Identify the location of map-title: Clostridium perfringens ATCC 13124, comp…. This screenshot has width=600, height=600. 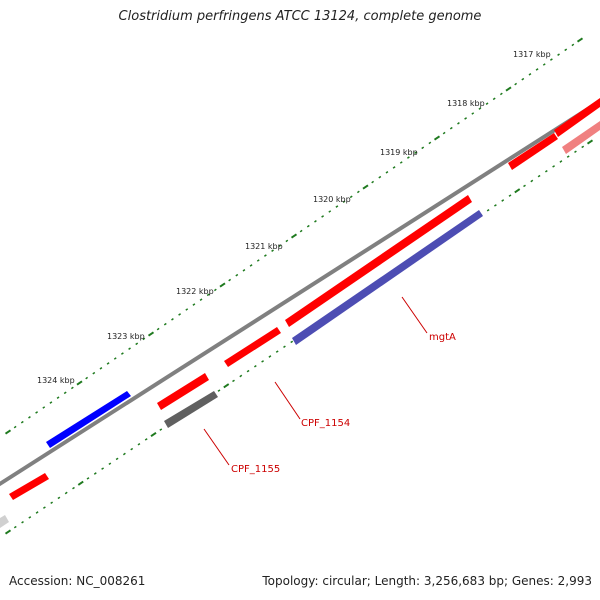
(300, 16).